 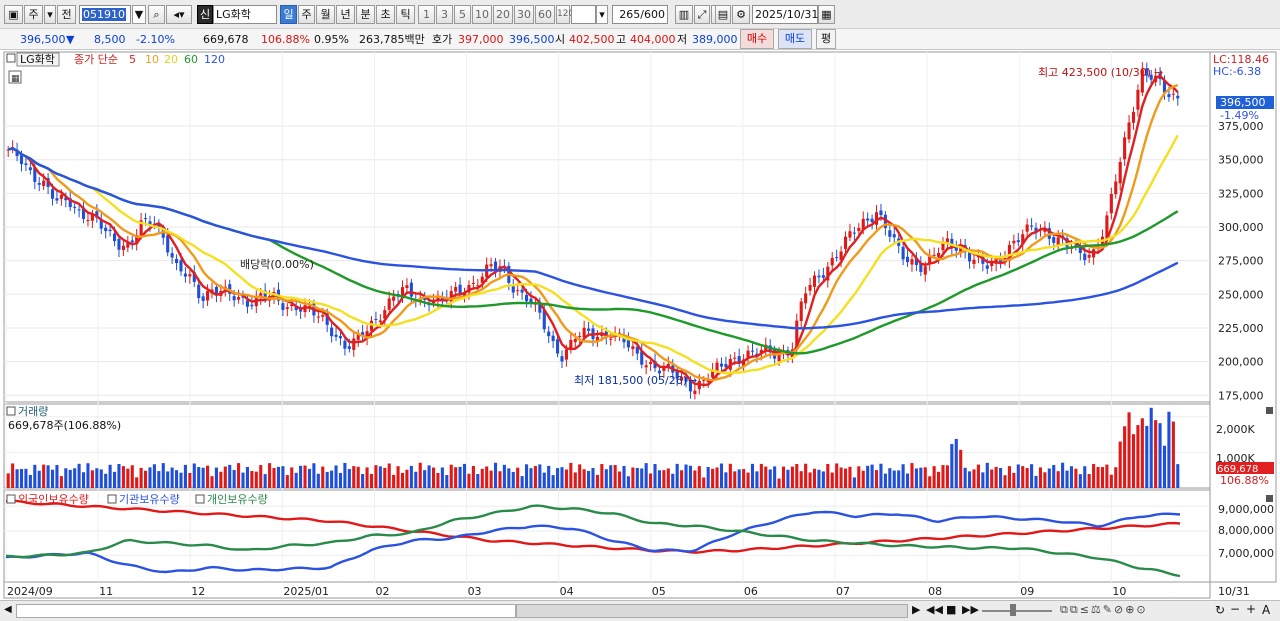 What do you see at coordinates (684, 14) in the screenshot?
I see `candle-type-icon: ▥` at bounding box center [684, 14].